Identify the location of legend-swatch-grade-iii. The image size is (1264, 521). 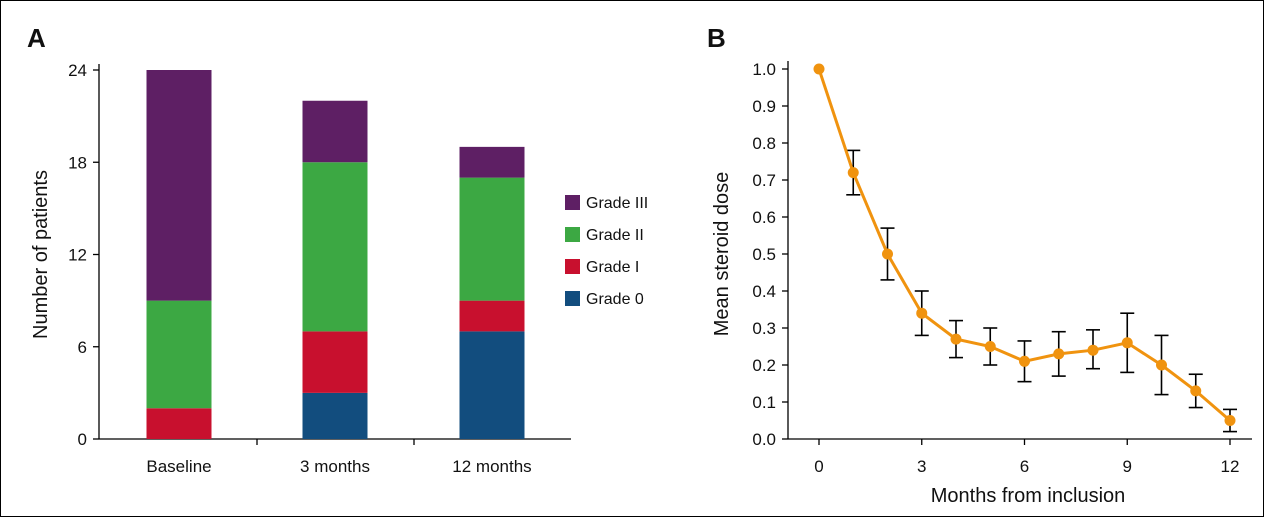
(572, 202).